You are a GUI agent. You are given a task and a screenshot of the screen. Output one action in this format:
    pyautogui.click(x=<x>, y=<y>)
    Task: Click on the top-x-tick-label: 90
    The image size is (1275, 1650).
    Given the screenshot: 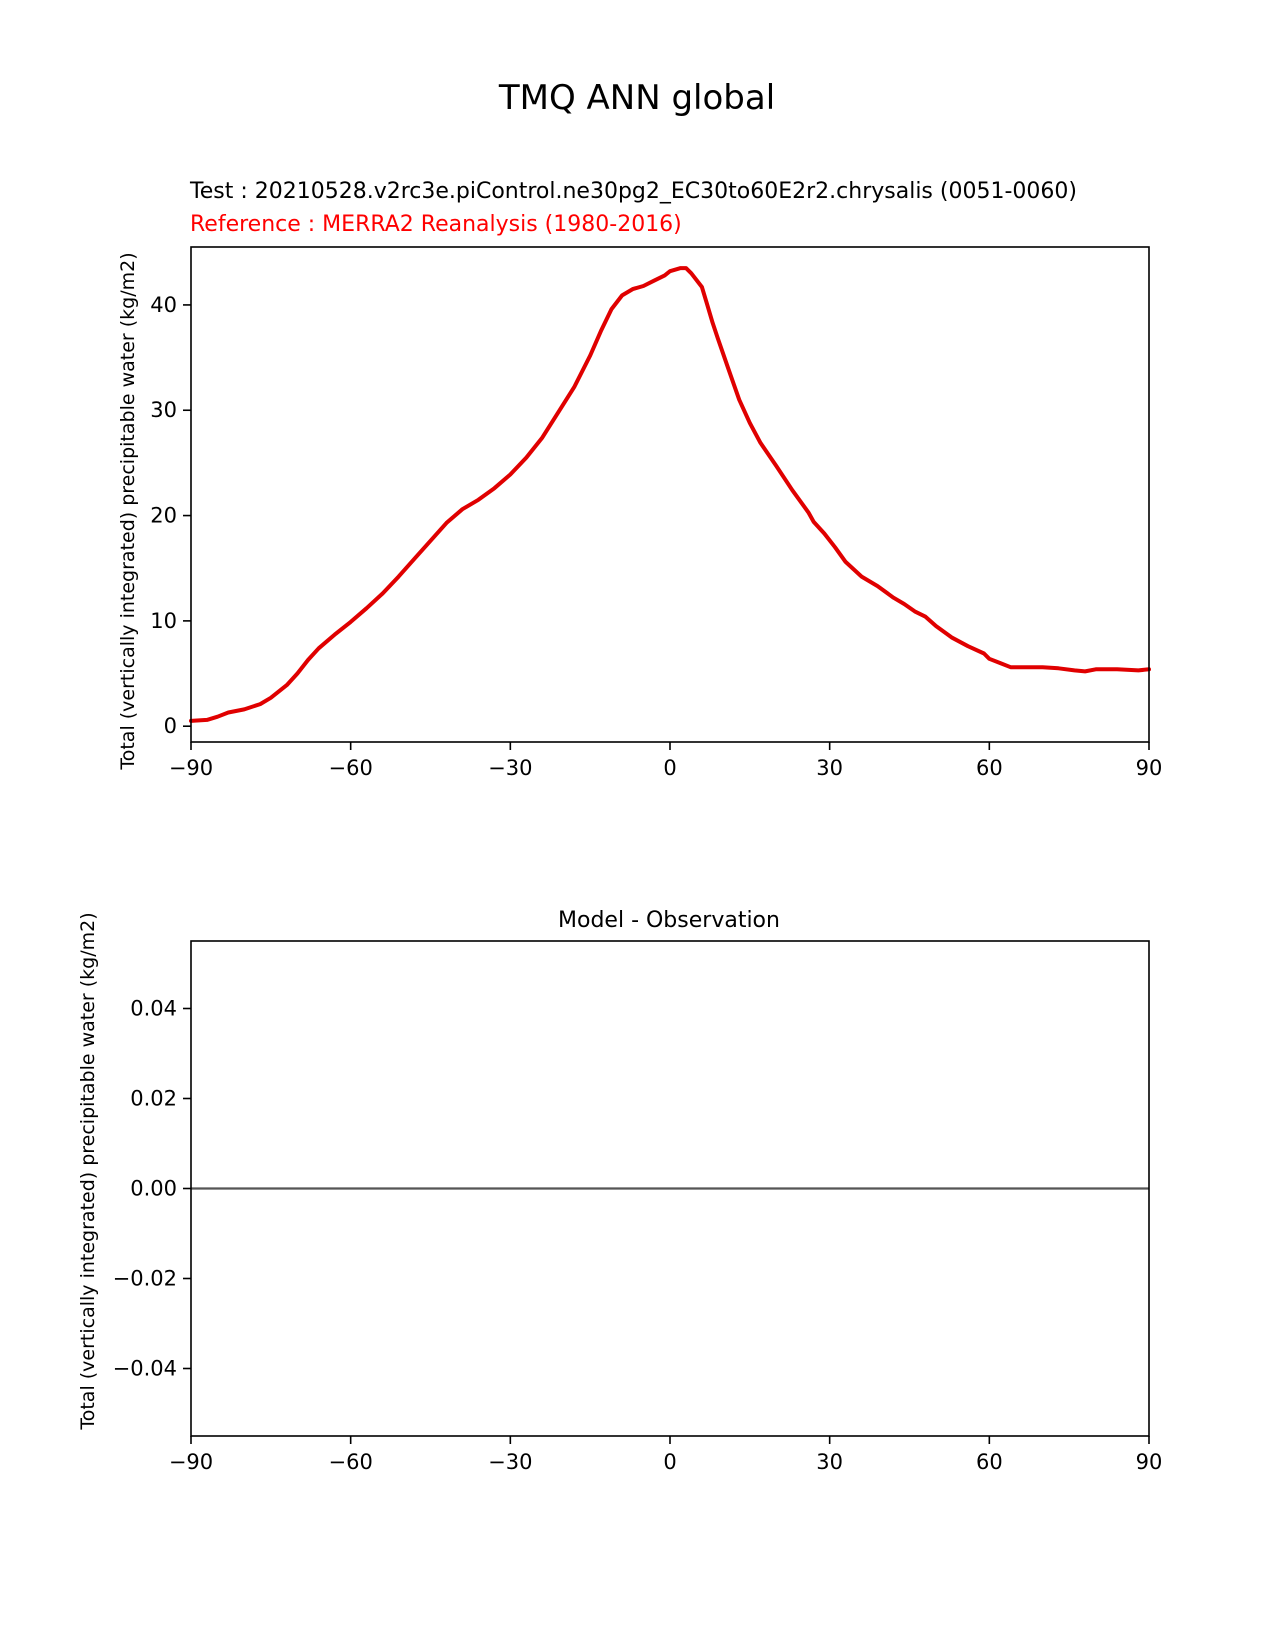 What is the action you would take?
    pyautogui.click(x=1149, y=768)
    